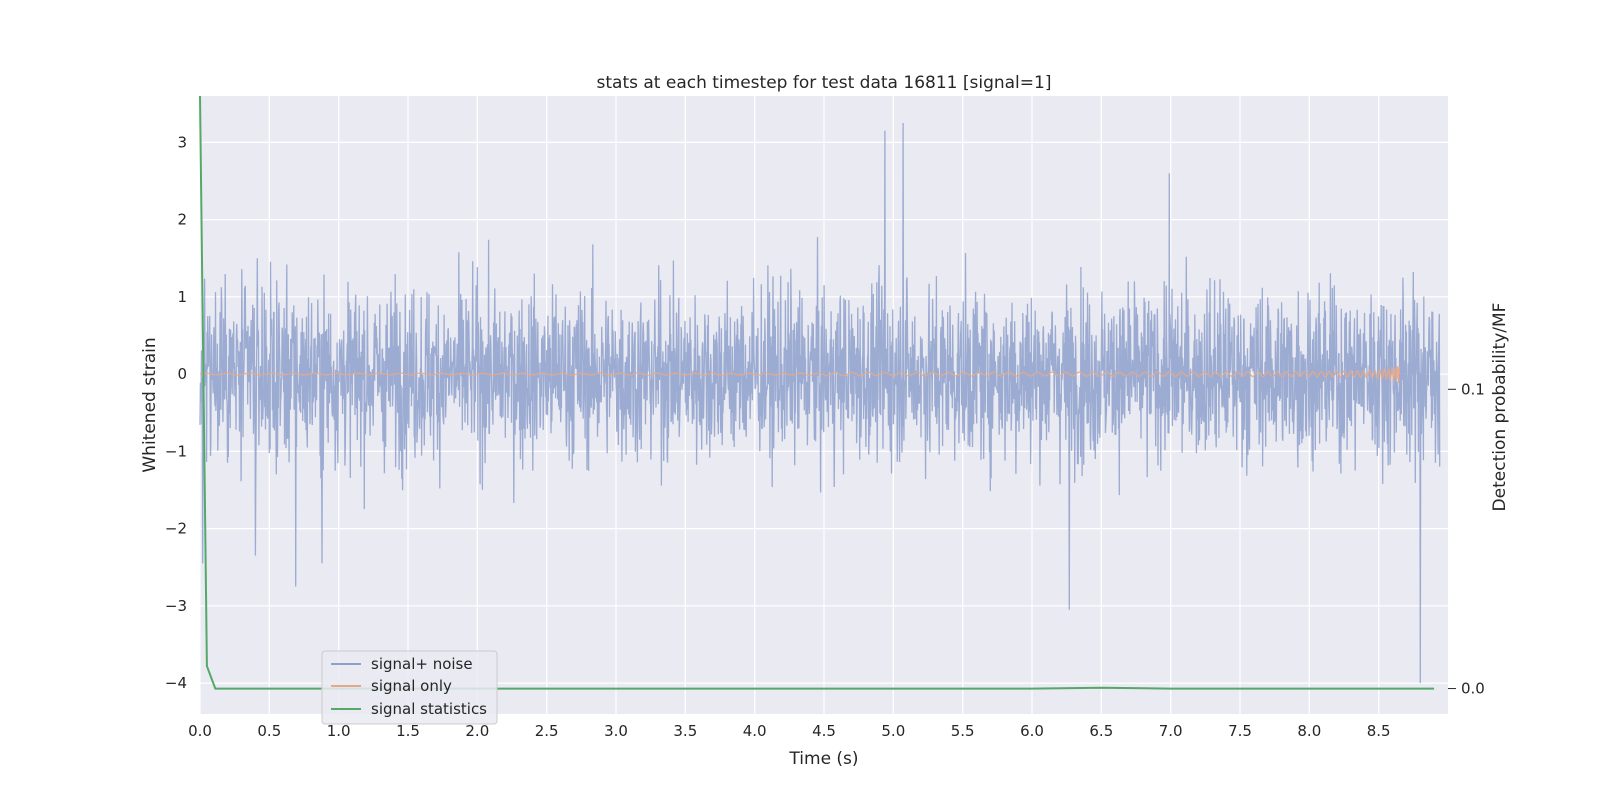 Image resolution: width=1600 pixels, height=800 pixels. Describe the element at coordinates (547, 731) in the screenshot. I see `x-tick-label: 2.5` at that location.